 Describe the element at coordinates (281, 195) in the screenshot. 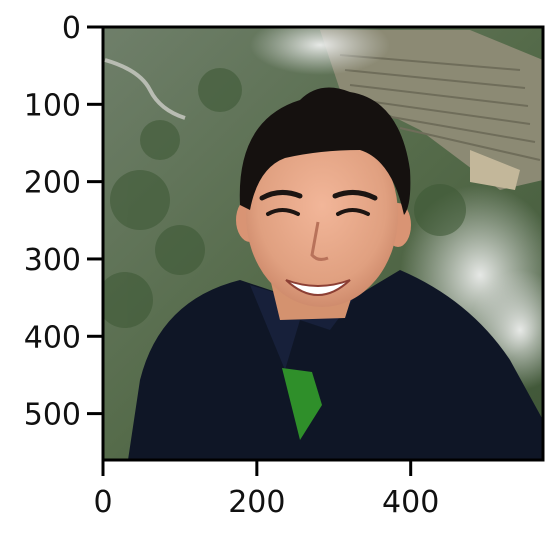

I see `left-eyebrow` at that location.